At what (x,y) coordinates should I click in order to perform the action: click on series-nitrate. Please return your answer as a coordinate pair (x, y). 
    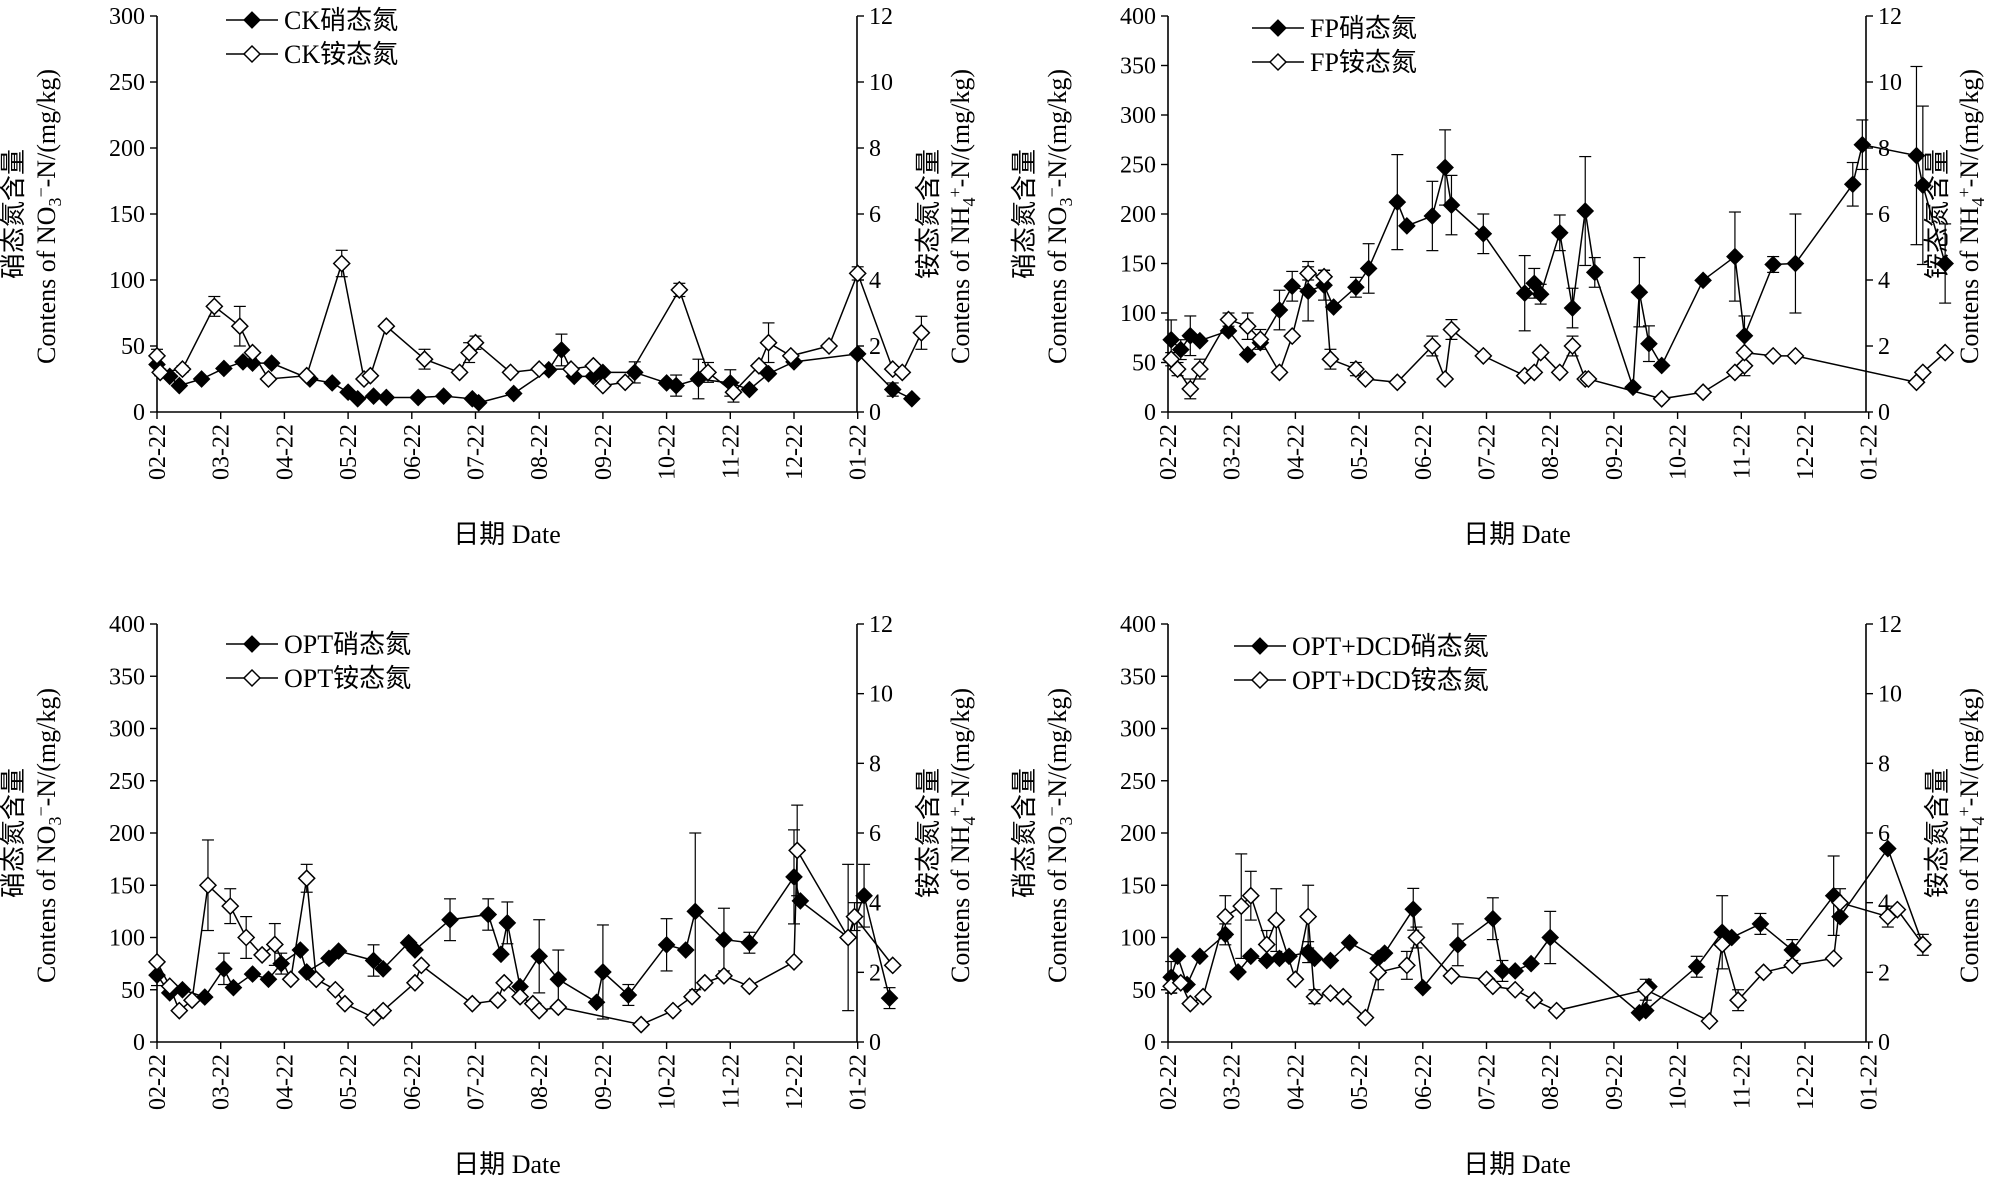
    Looking at the image, I should click on (1558, 231).